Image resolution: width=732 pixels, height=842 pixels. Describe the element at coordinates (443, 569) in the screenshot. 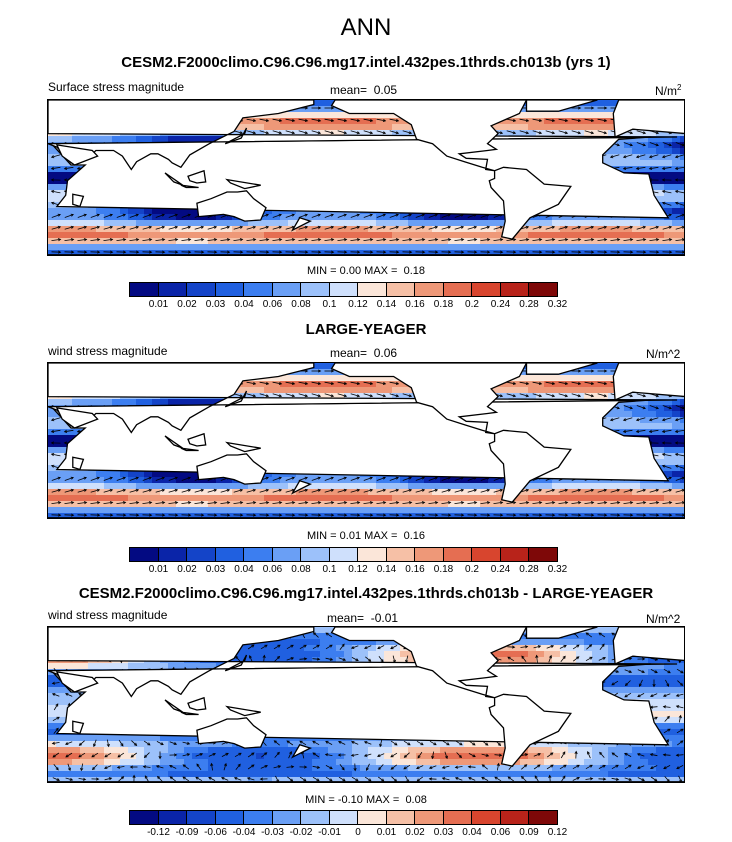

I see `colorbar-tick-label: 0.18` at that location.